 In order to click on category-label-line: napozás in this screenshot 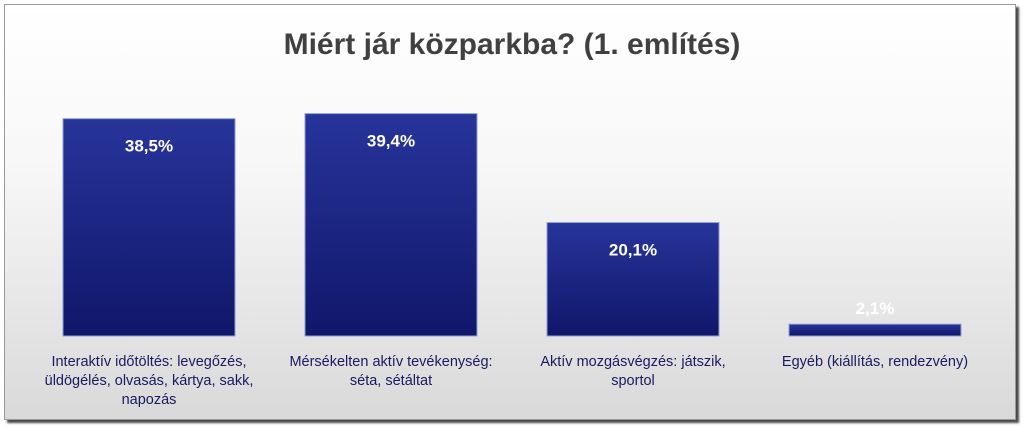, I will do `click(149, 400)`.